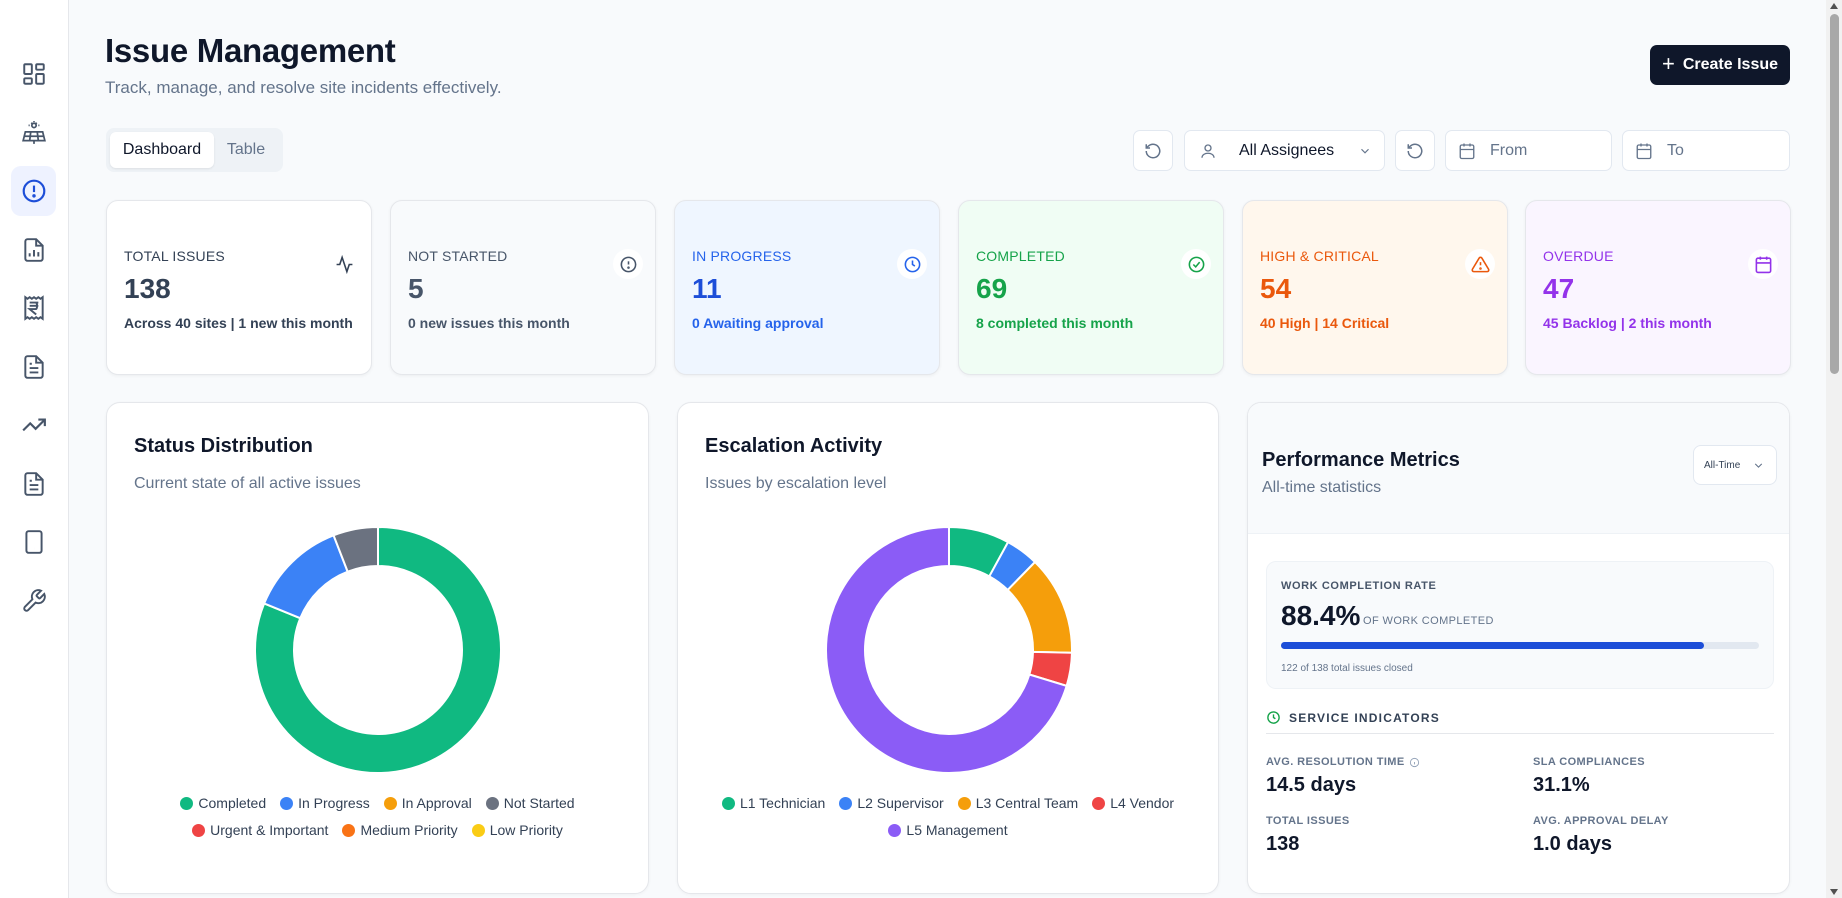 The image size is (1842, 898). Describe the element at coordinates (1627, 323) in the screenshot. I see `stat-subtext: 45 Backlog | 2 this month` at that location.